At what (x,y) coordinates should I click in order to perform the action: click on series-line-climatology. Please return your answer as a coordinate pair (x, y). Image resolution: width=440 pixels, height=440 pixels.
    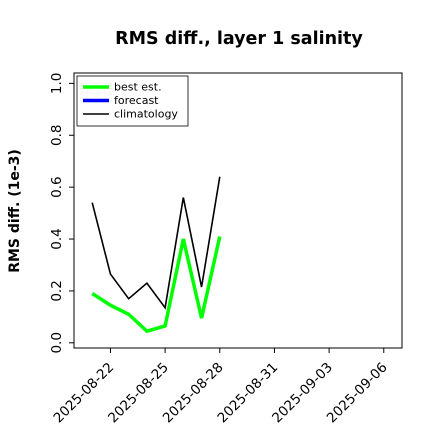
    Looking at the image, I should click on (156, 243).